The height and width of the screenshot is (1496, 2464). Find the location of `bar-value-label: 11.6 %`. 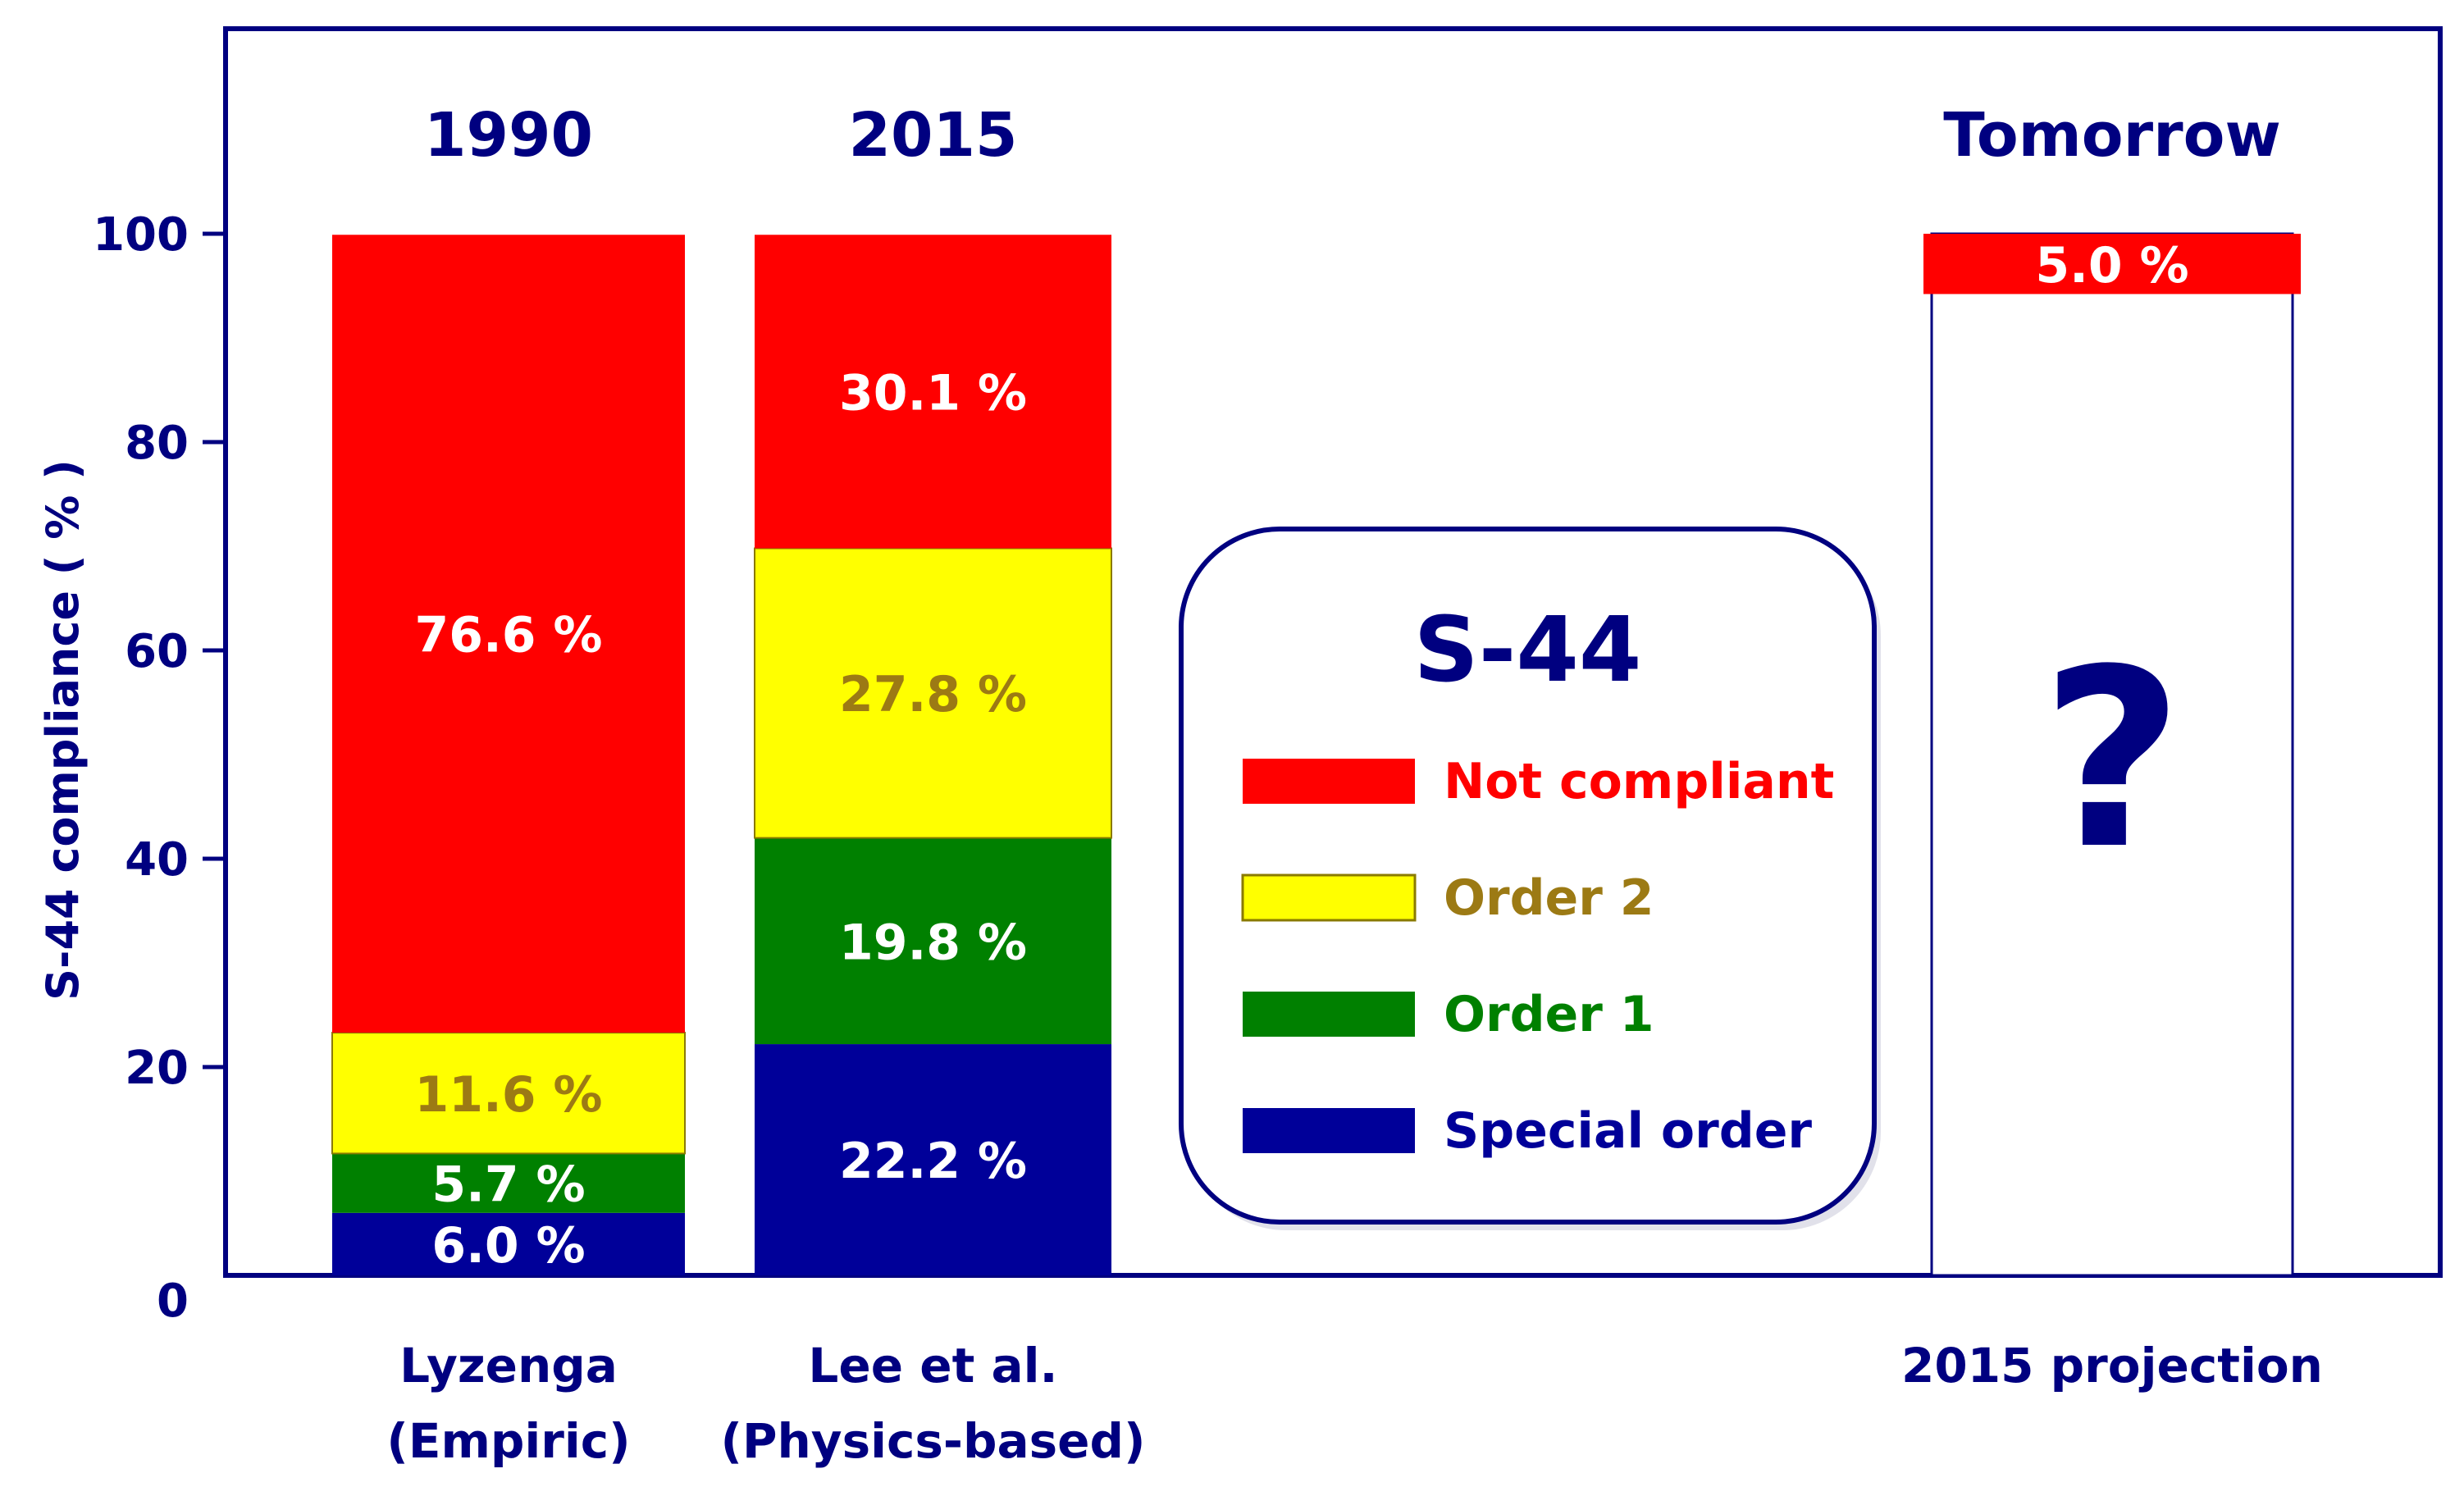

bar-value-label: 11.6 % is located at coordinates (508, 1095).